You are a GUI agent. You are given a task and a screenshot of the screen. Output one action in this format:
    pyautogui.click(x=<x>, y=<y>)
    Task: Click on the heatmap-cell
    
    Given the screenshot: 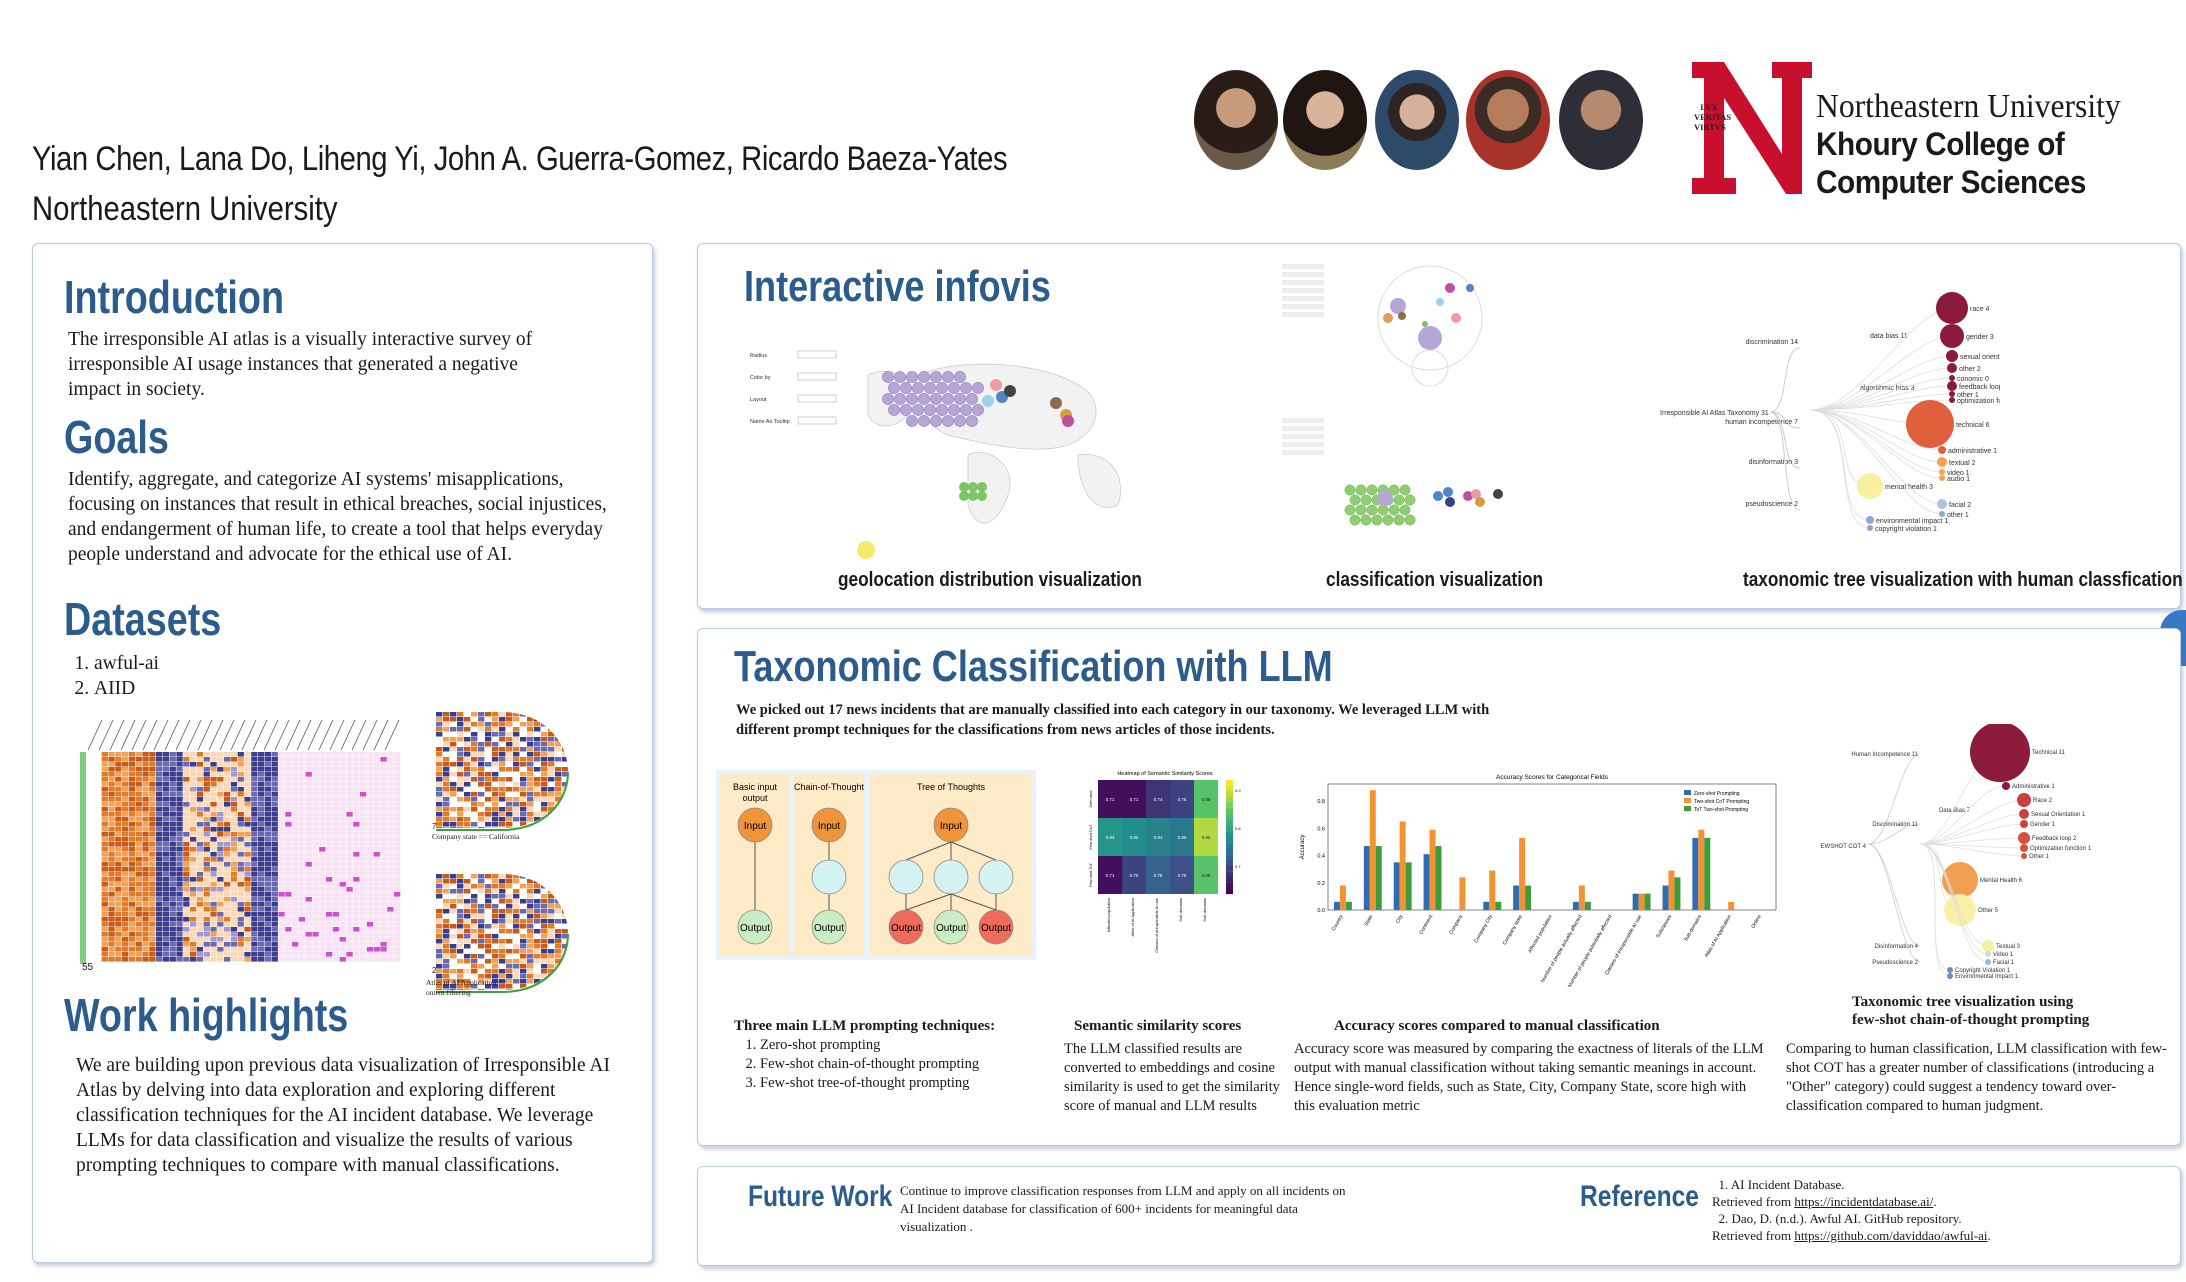 What is the action you would take?
    pyautogui.click(x=1110, y=837)
    